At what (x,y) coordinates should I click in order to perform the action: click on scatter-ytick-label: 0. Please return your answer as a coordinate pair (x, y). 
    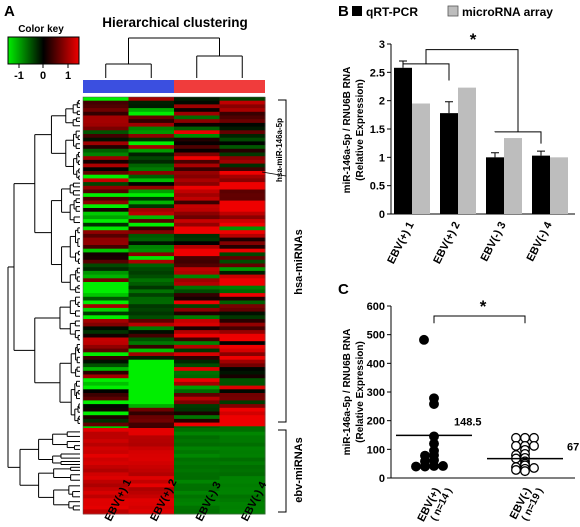
    Looking at the image, I should click on (382, 479).